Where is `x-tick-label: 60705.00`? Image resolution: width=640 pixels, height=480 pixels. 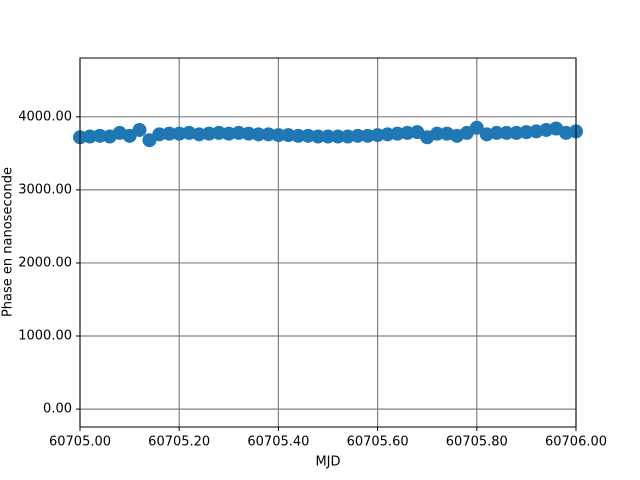 x-tick-label: 60705.00 is located at coordinates (80, 442).